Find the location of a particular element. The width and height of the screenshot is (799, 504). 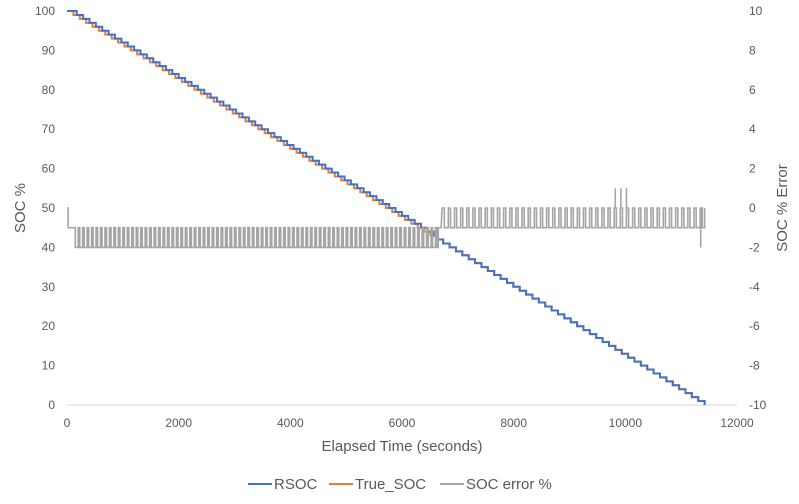

right-tick-label-5: 0 is located at coordinates (752, 208).